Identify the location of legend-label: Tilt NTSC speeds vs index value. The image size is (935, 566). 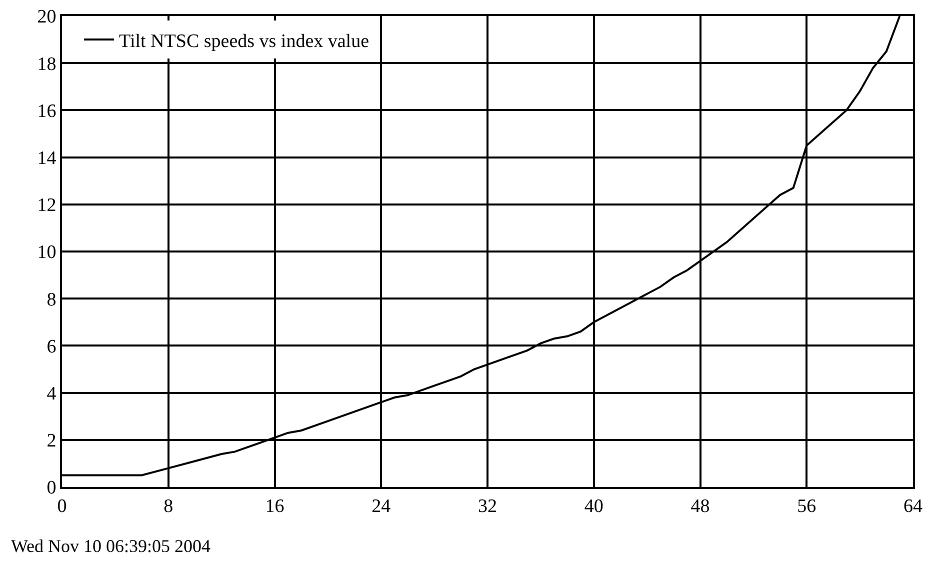
(244, 41).